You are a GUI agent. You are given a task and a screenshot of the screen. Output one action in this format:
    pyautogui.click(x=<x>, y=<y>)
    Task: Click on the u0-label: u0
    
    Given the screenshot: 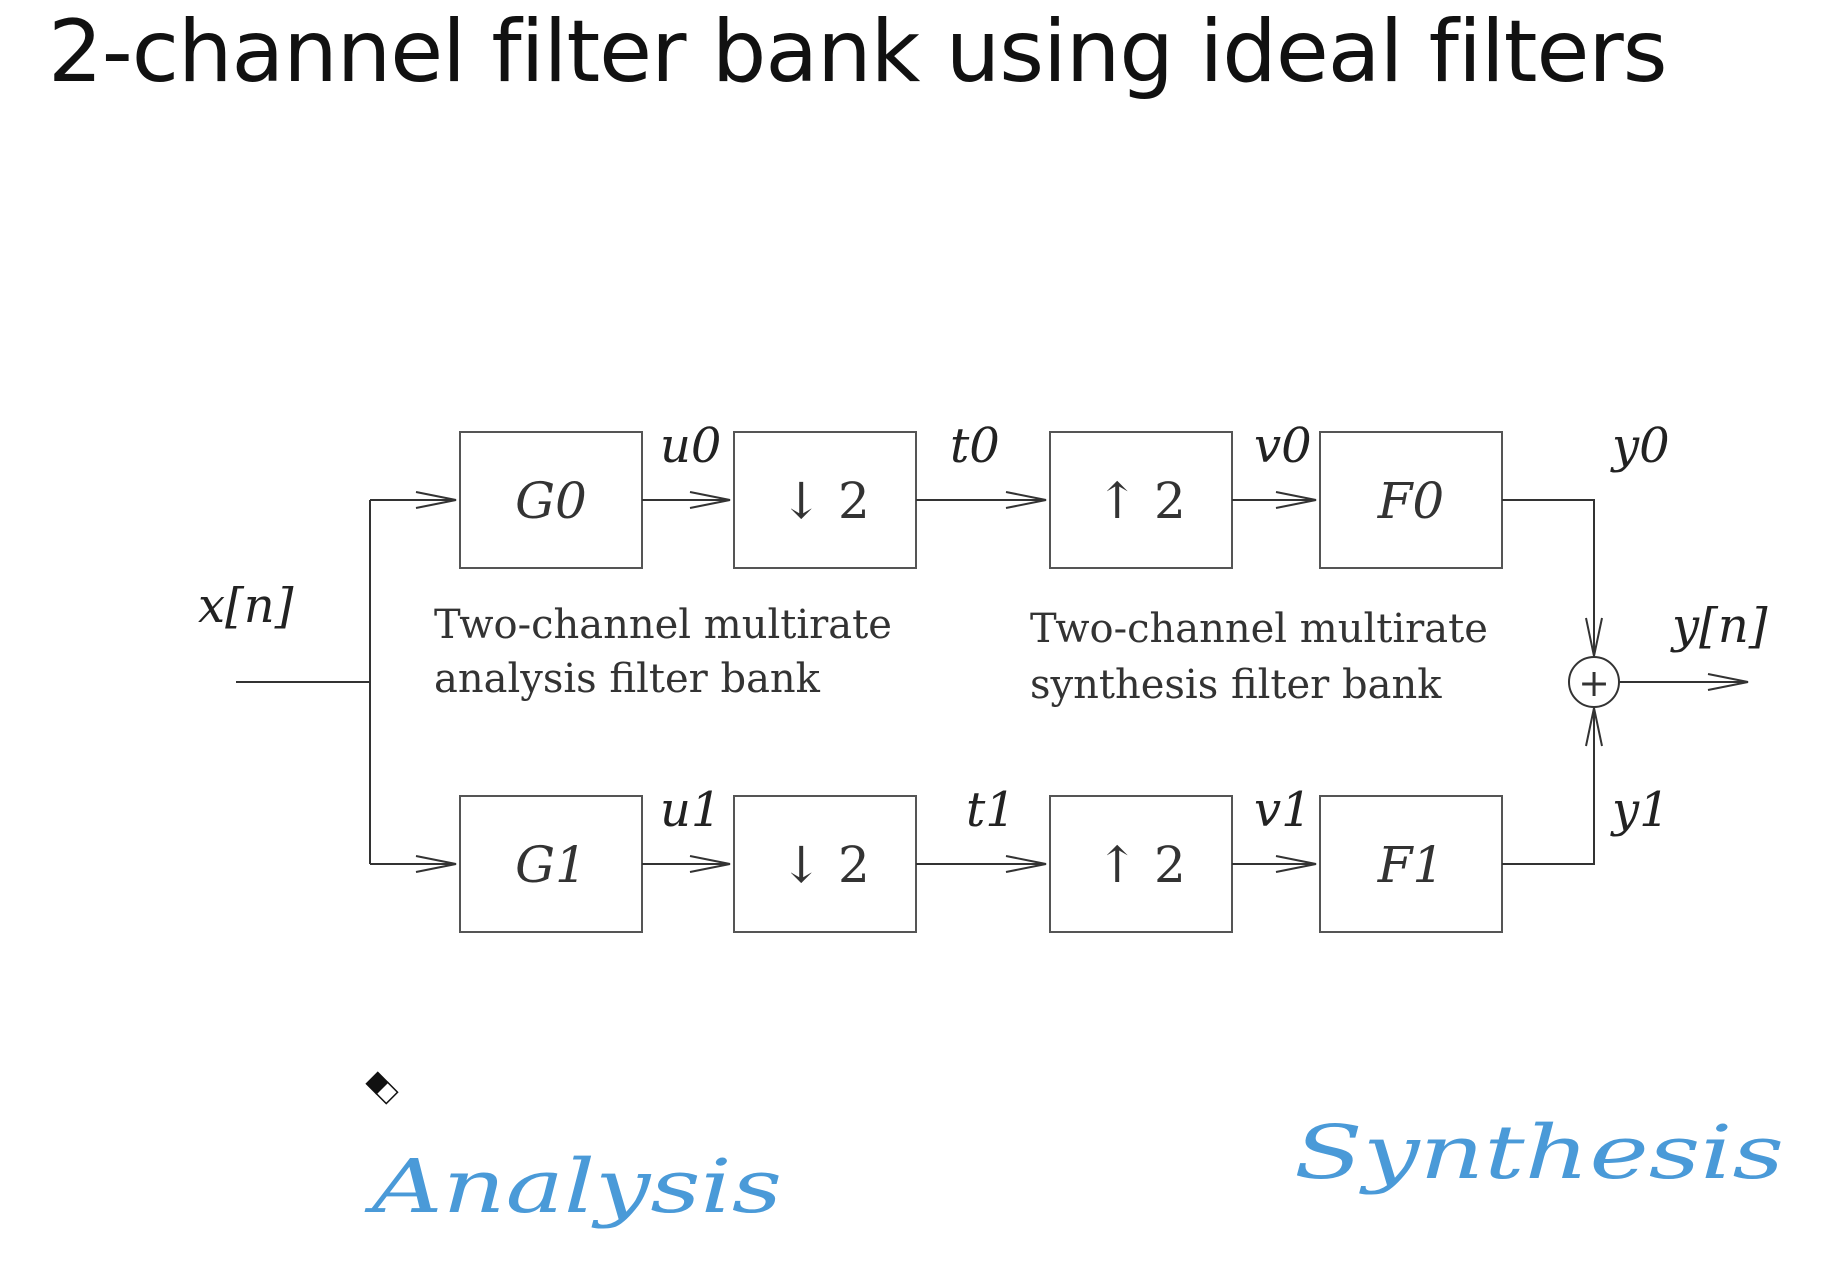 What is the action you would take?
    pyautogui.click(x=690, y=446)
    